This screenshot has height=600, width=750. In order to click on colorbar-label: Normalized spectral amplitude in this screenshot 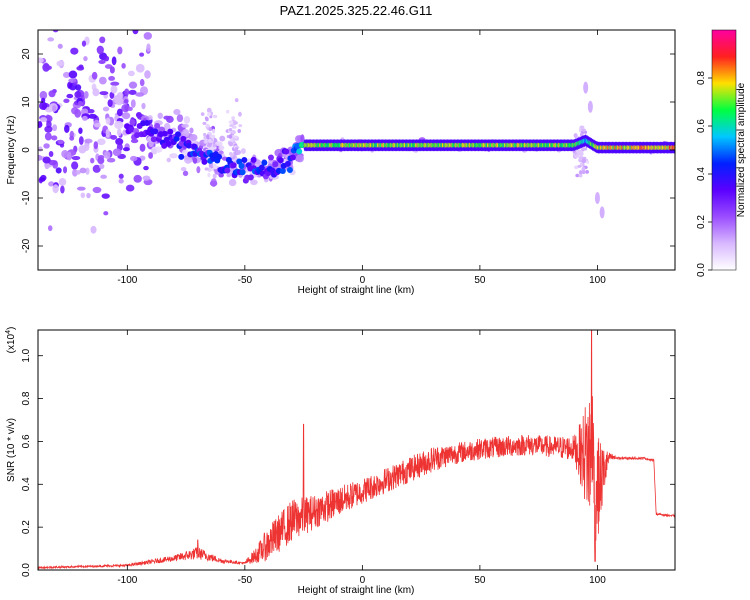, I will do `click(741, 149)`.